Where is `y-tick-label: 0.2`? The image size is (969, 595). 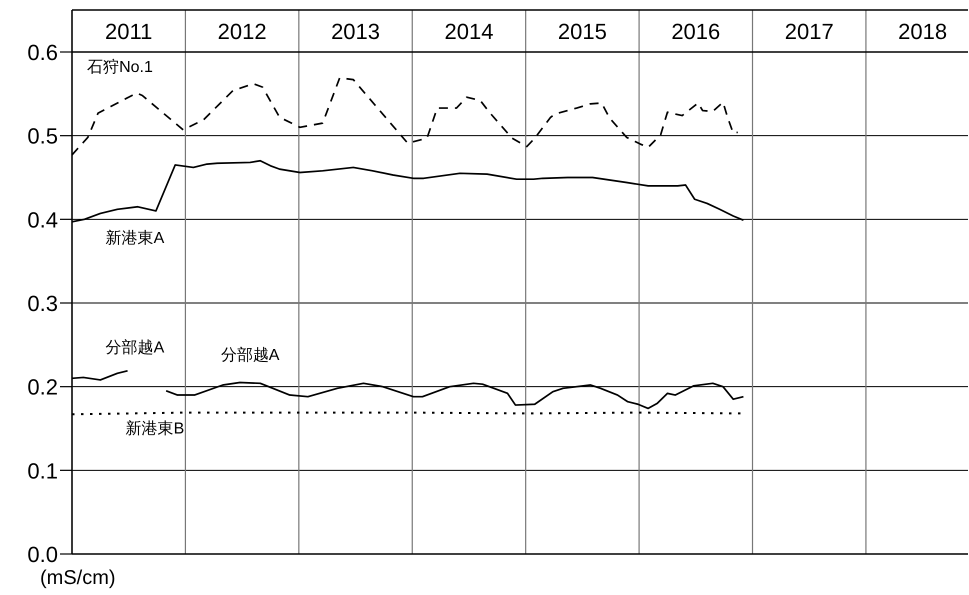
y-tick-label: 0.2 is located at coordinates (42, 387).